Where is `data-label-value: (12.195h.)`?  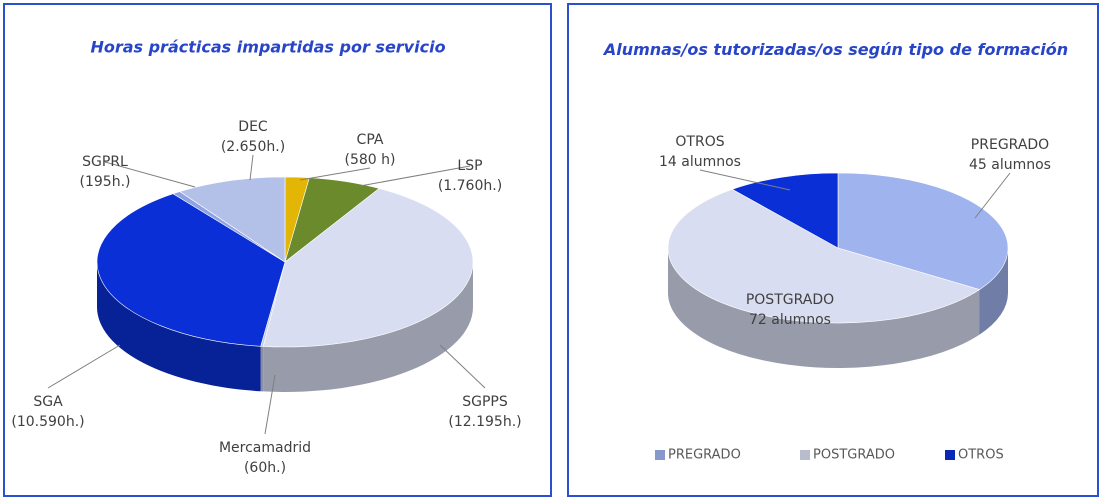 data-label-value: (12.195h.) is located at coordinates (484, 422).